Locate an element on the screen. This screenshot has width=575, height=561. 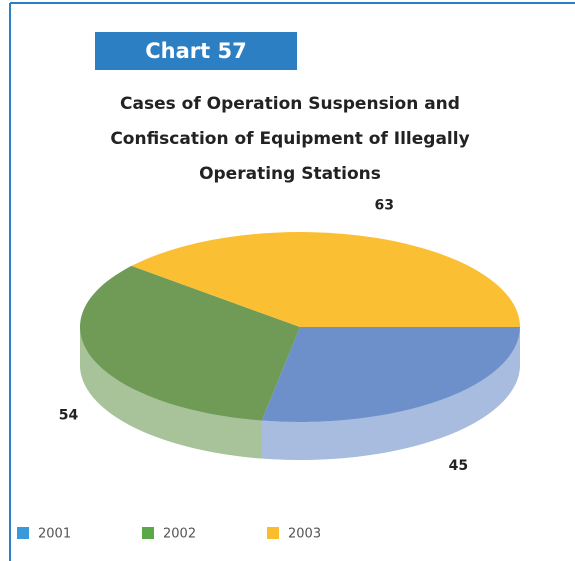
data-label: 45 is located at coordinates (458, 466).